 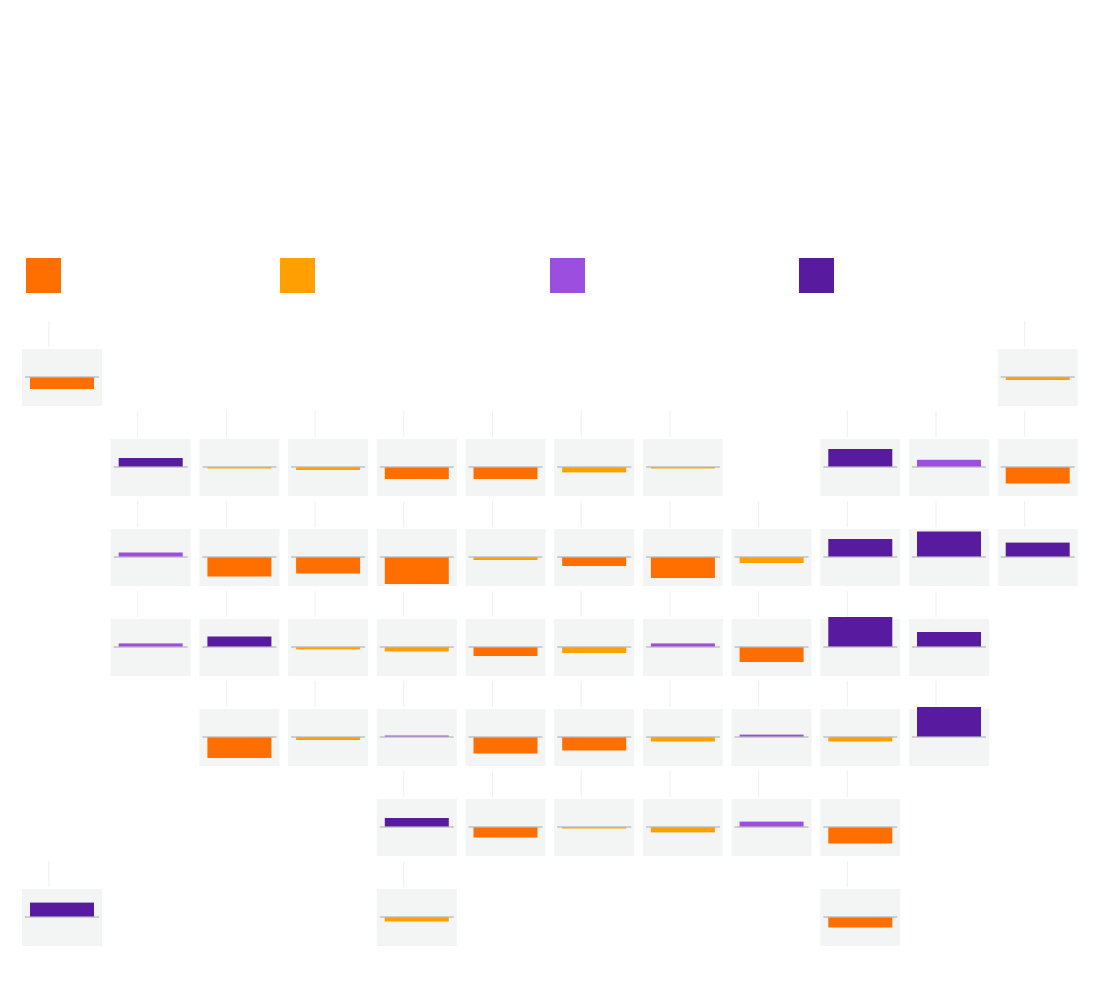 I want to click on legend-swatch-c1, so click(x=43, y=275).